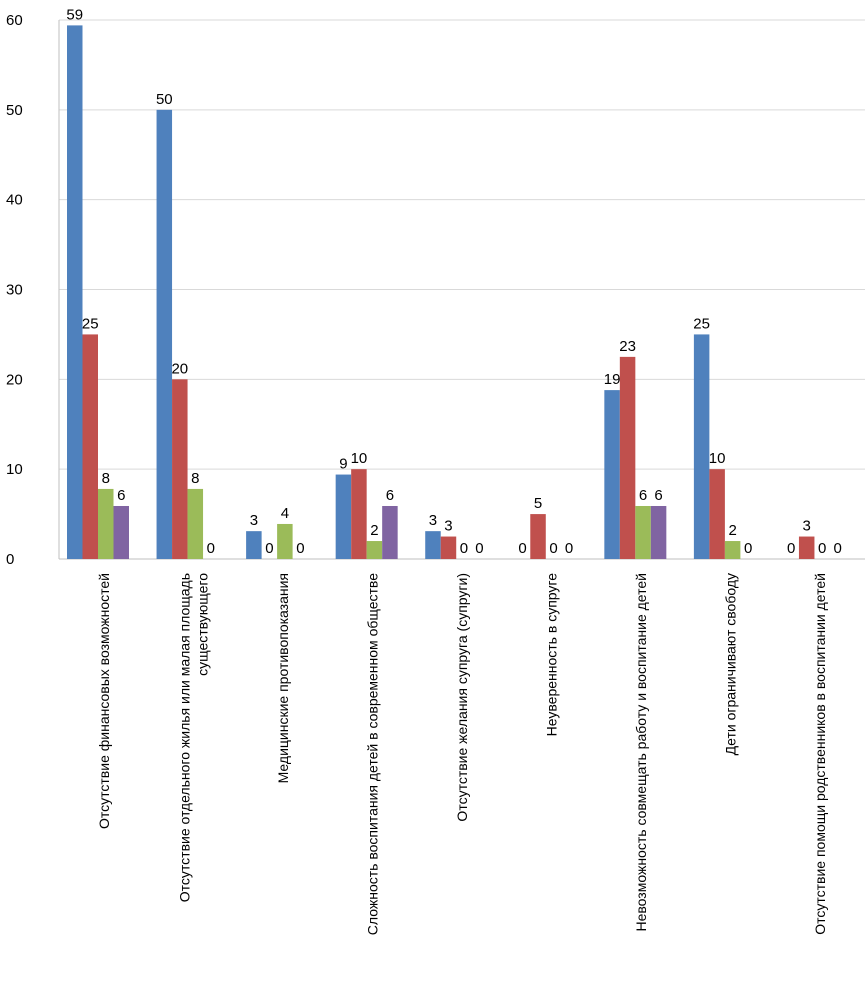 This screenshot has width=865, height=1000. I want to click on bar-s3-c4, so click(374, 550).